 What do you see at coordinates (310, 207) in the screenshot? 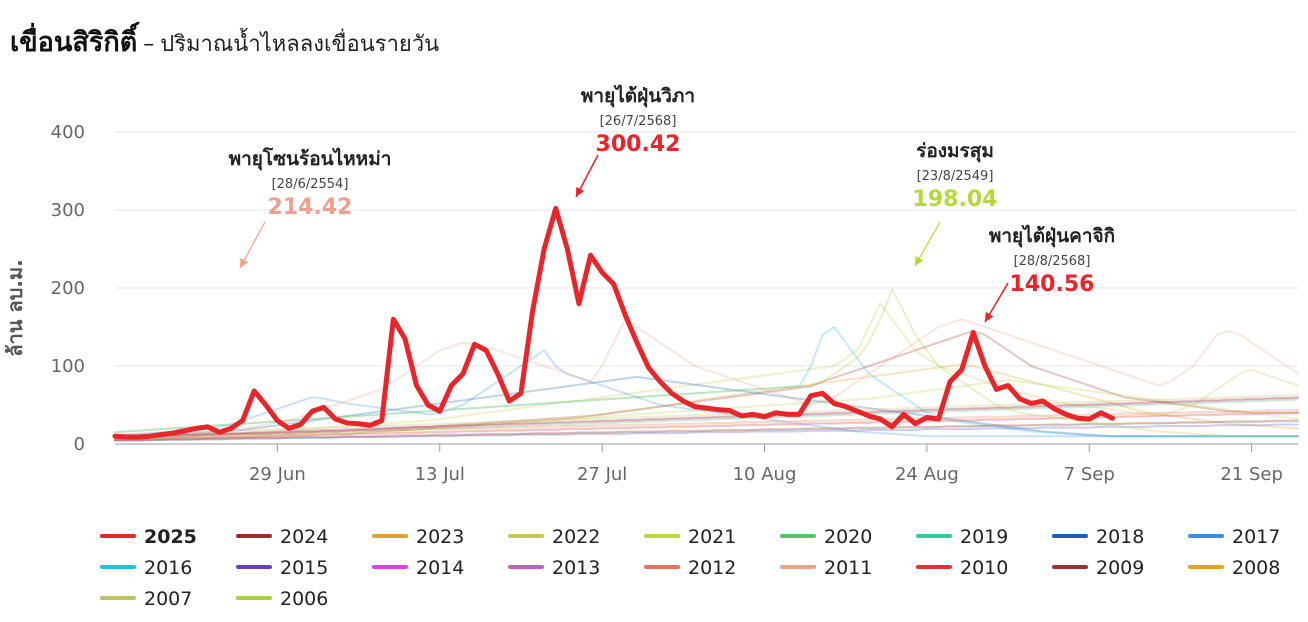
I see `annotation-value: 214.42` at bounding box center [310, 207].